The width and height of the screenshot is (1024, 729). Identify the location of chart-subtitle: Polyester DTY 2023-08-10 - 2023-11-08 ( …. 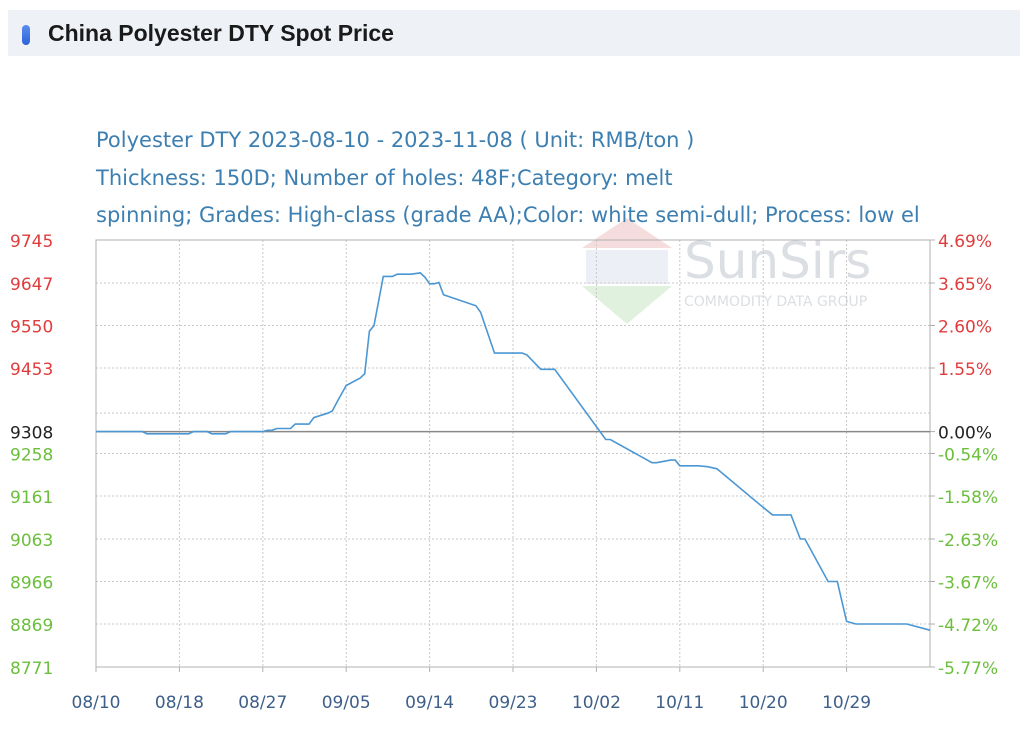
(507, 177).